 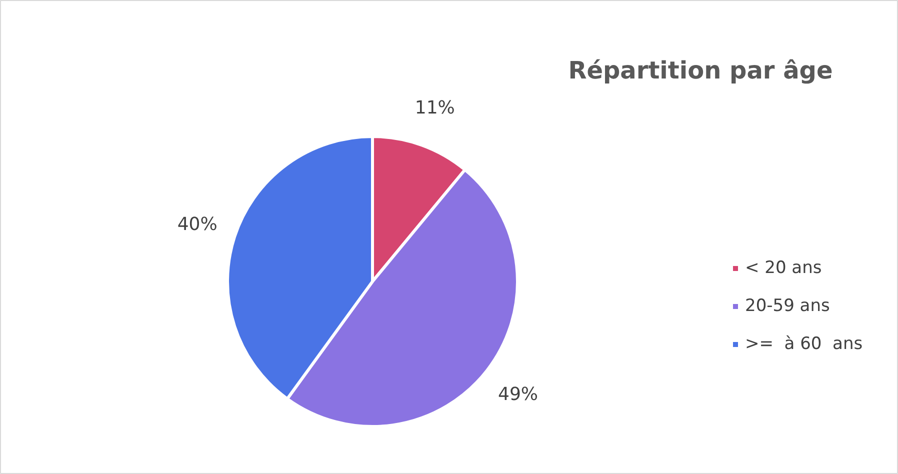 I want to click on chart-title: Répartition par âge, so click(x=700, y=70).